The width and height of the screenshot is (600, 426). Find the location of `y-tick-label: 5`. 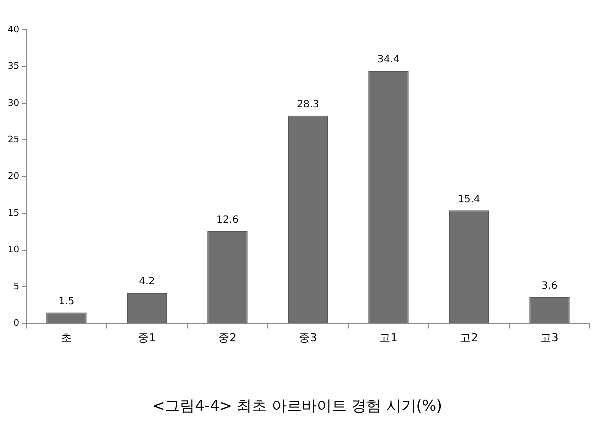

y-tick-label: 5 is located at coordinates (17, 287).